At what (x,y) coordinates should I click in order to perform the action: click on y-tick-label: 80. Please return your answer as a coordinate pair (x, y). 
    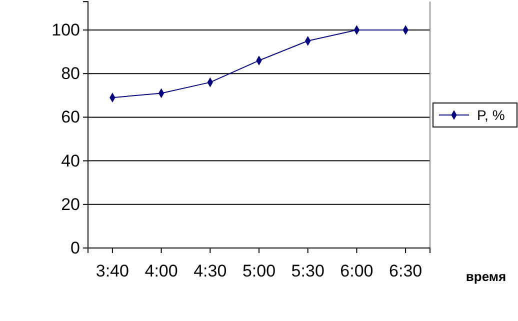
    Looking at the image, I should click on (70, 74).